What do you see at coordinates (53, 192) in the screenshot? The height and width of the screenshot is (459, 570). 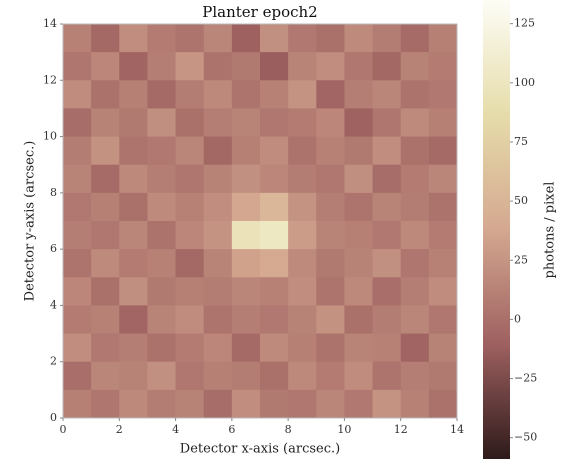 I see `y-tick-label: 8` at bounding box center [53, 192].